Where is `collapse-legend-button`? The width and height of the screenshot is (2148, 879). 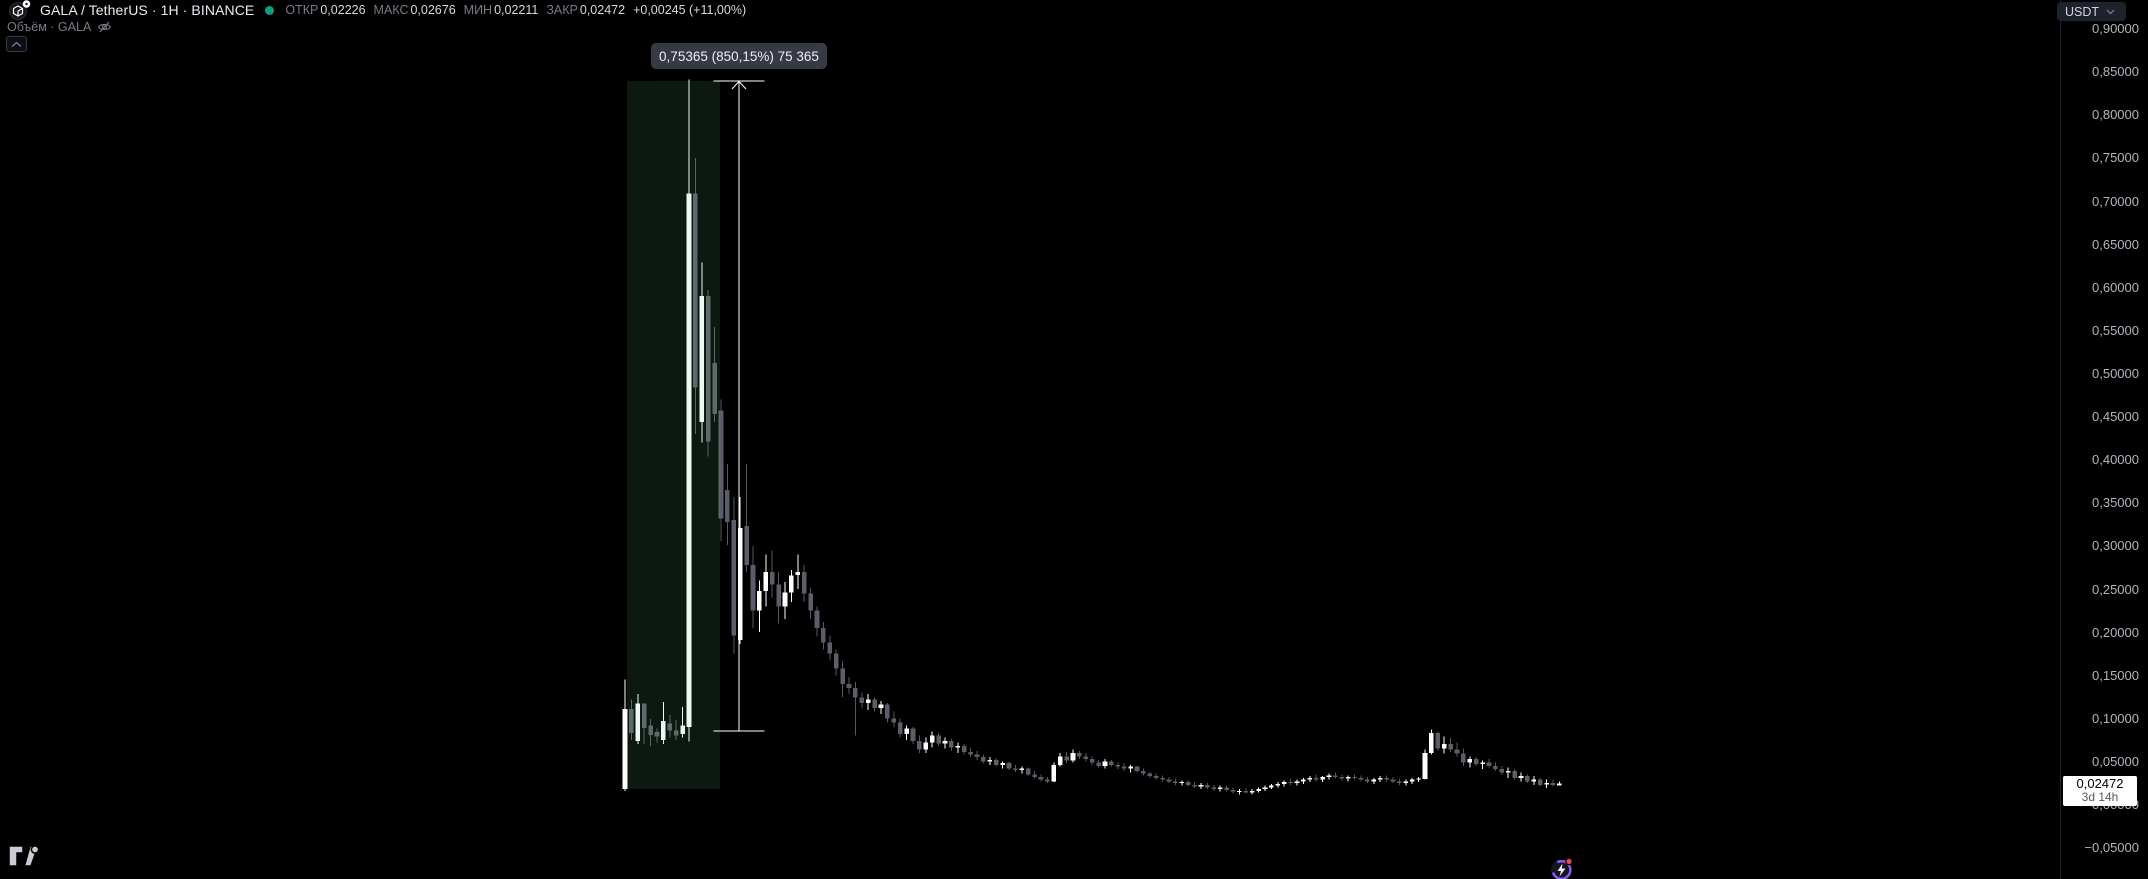
collapse-legend-button is located at coordinates (16, 44).